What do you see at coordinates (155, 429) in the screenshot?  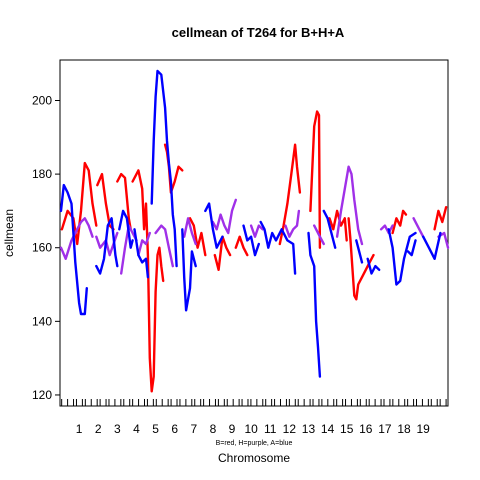 I see `x-tick-label: 5` at bounding box center [155, 429].